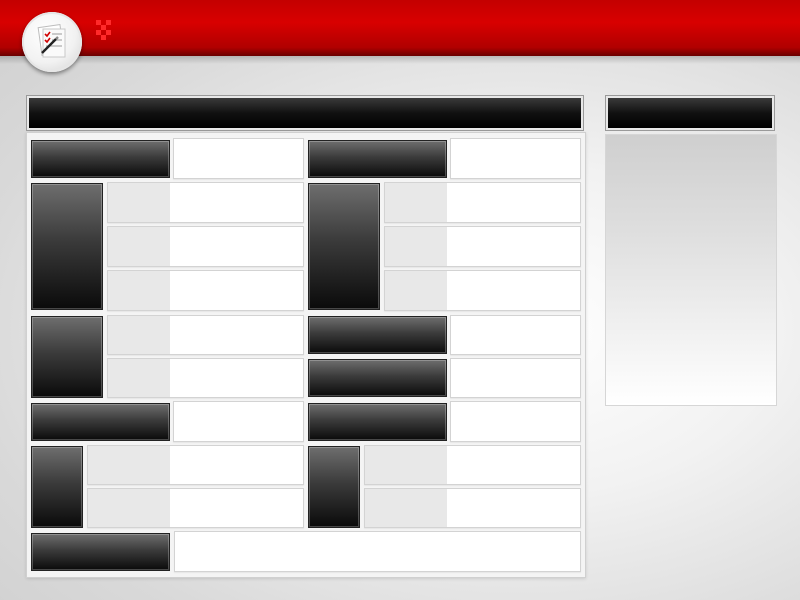  I want to click on side-content-panel, so click(691, 270).